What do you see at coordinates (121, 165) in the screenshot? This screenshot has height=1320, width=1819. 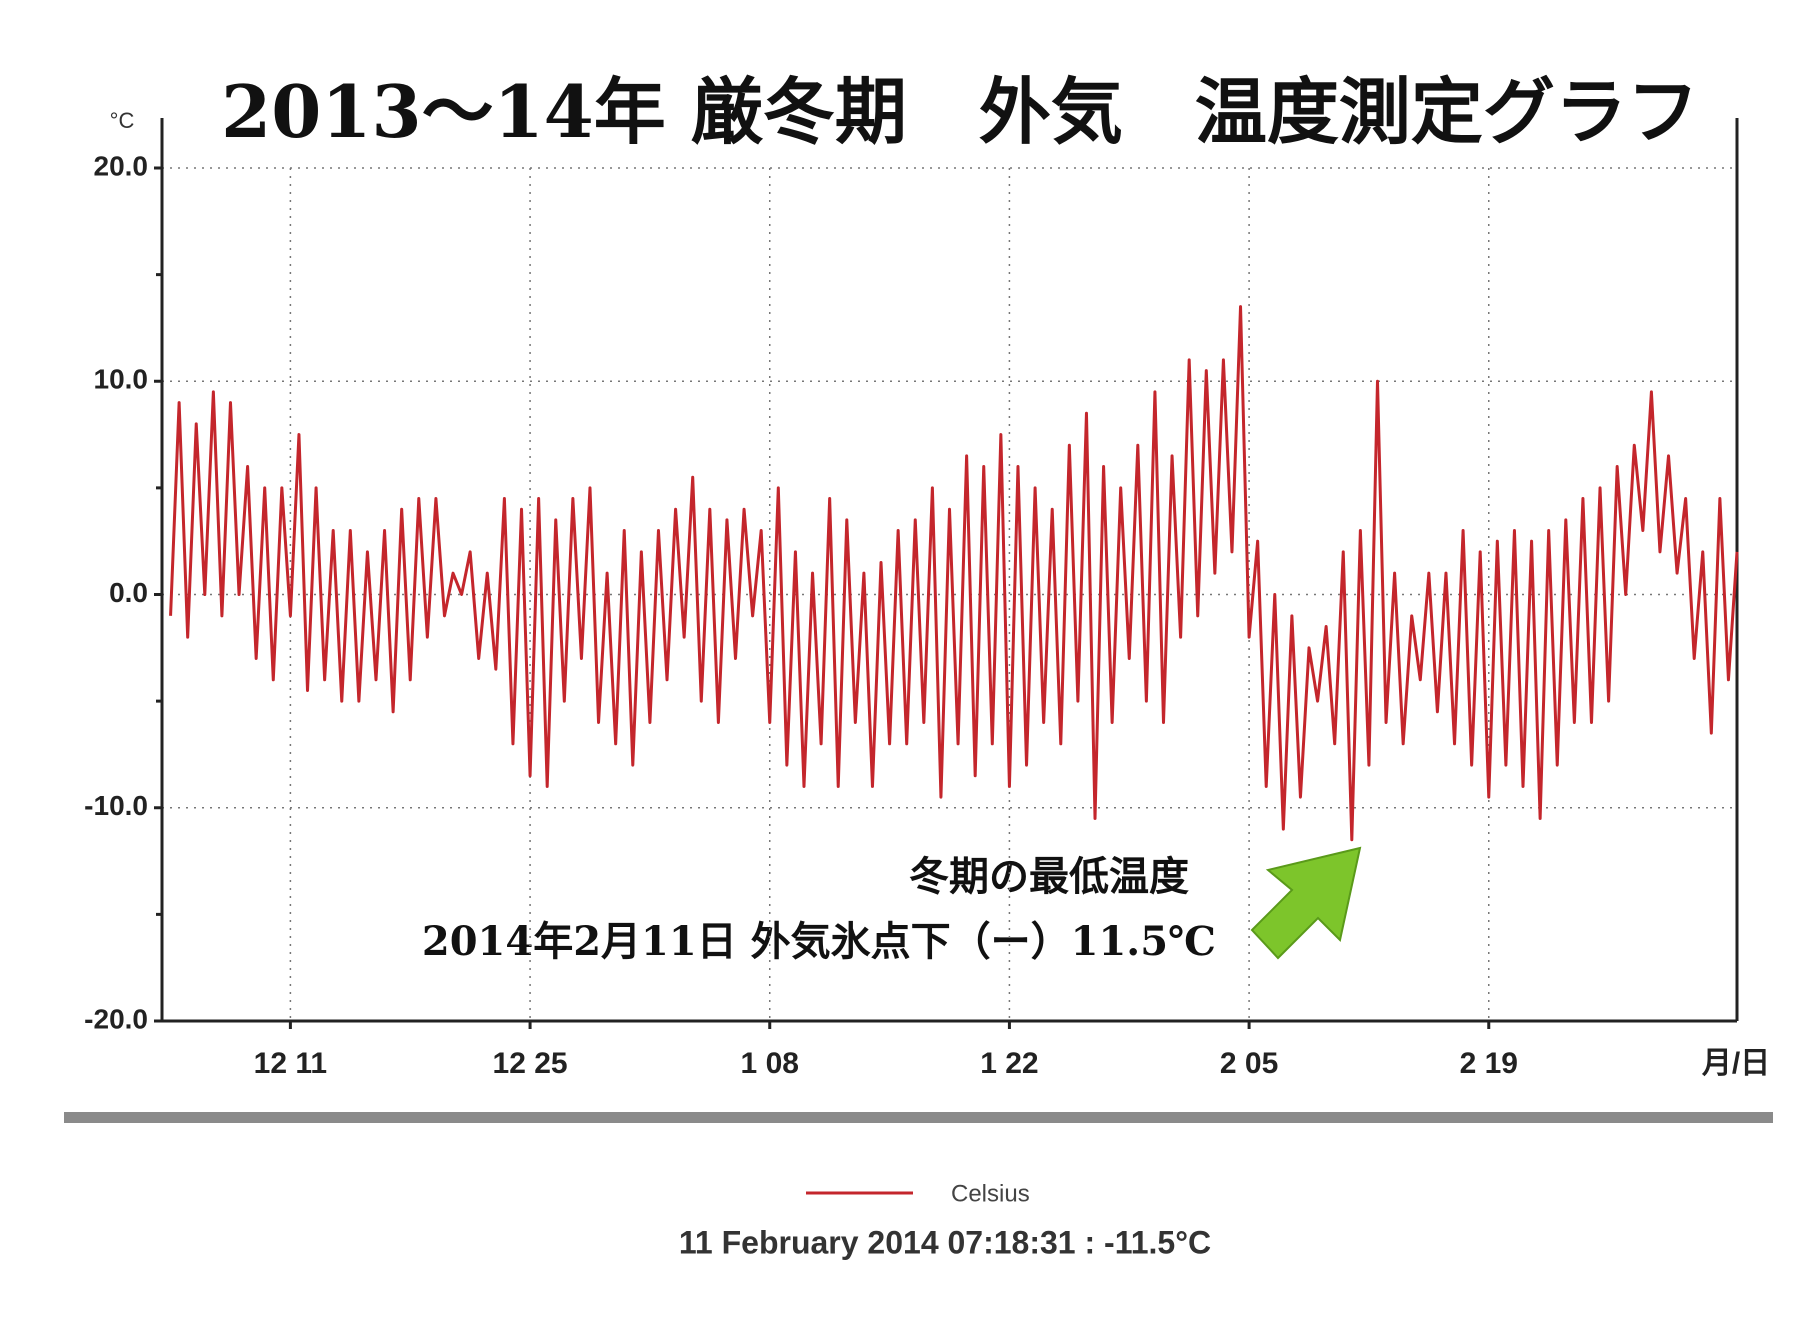 I see `y-tick-label: 20.0` at bounding box center [121, 165].